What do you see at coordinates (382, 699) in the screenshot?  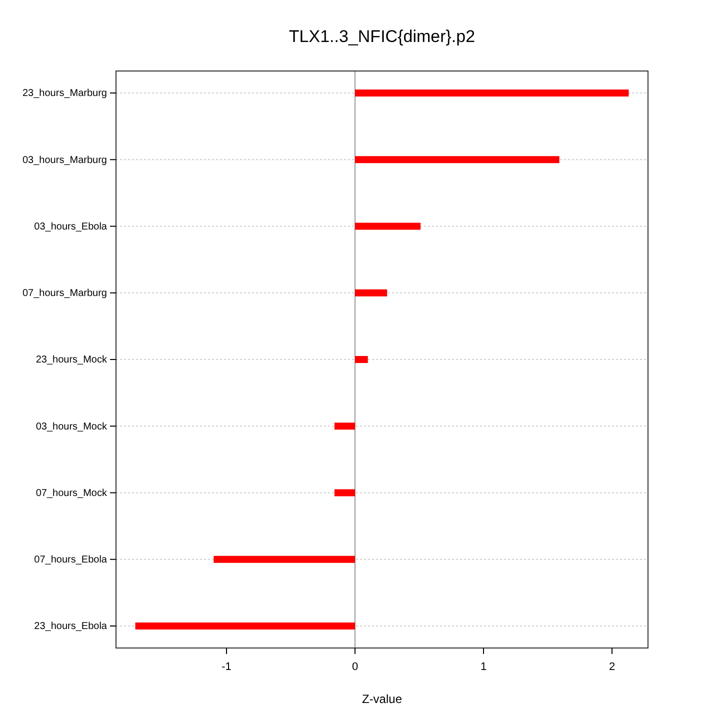 I see `x-axis-title: Z-value` at bounding box center [382, 699].